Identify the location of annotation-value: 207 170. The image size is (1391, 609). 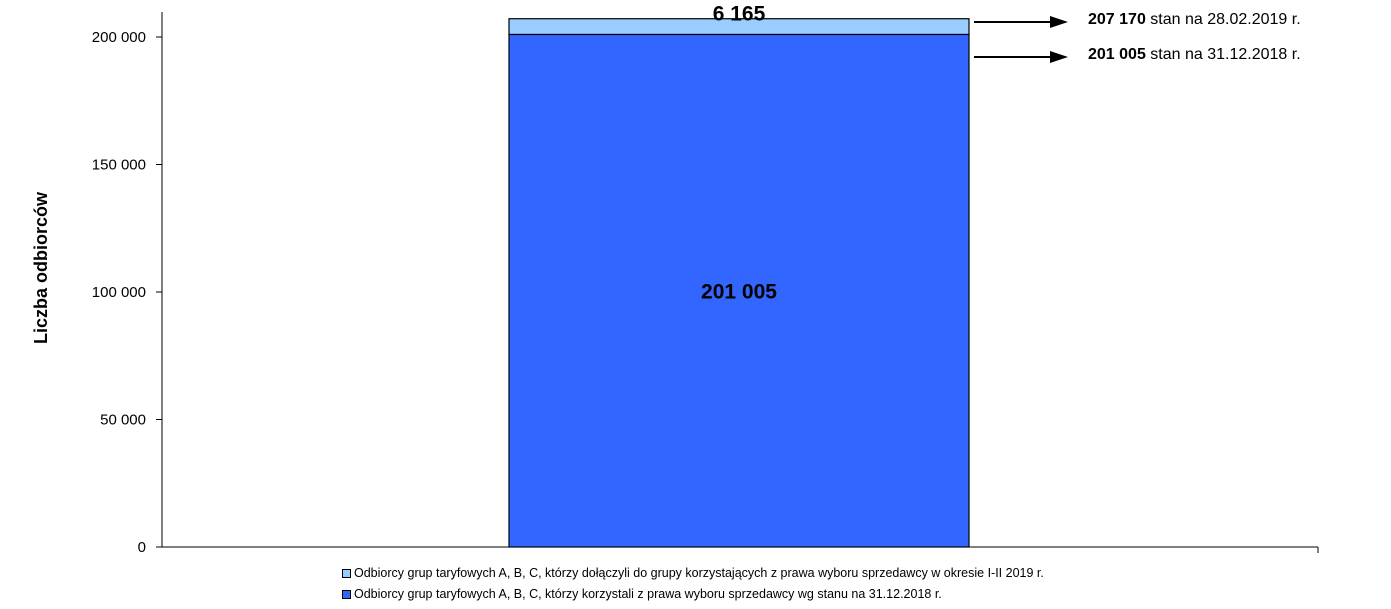
(1117, 19).